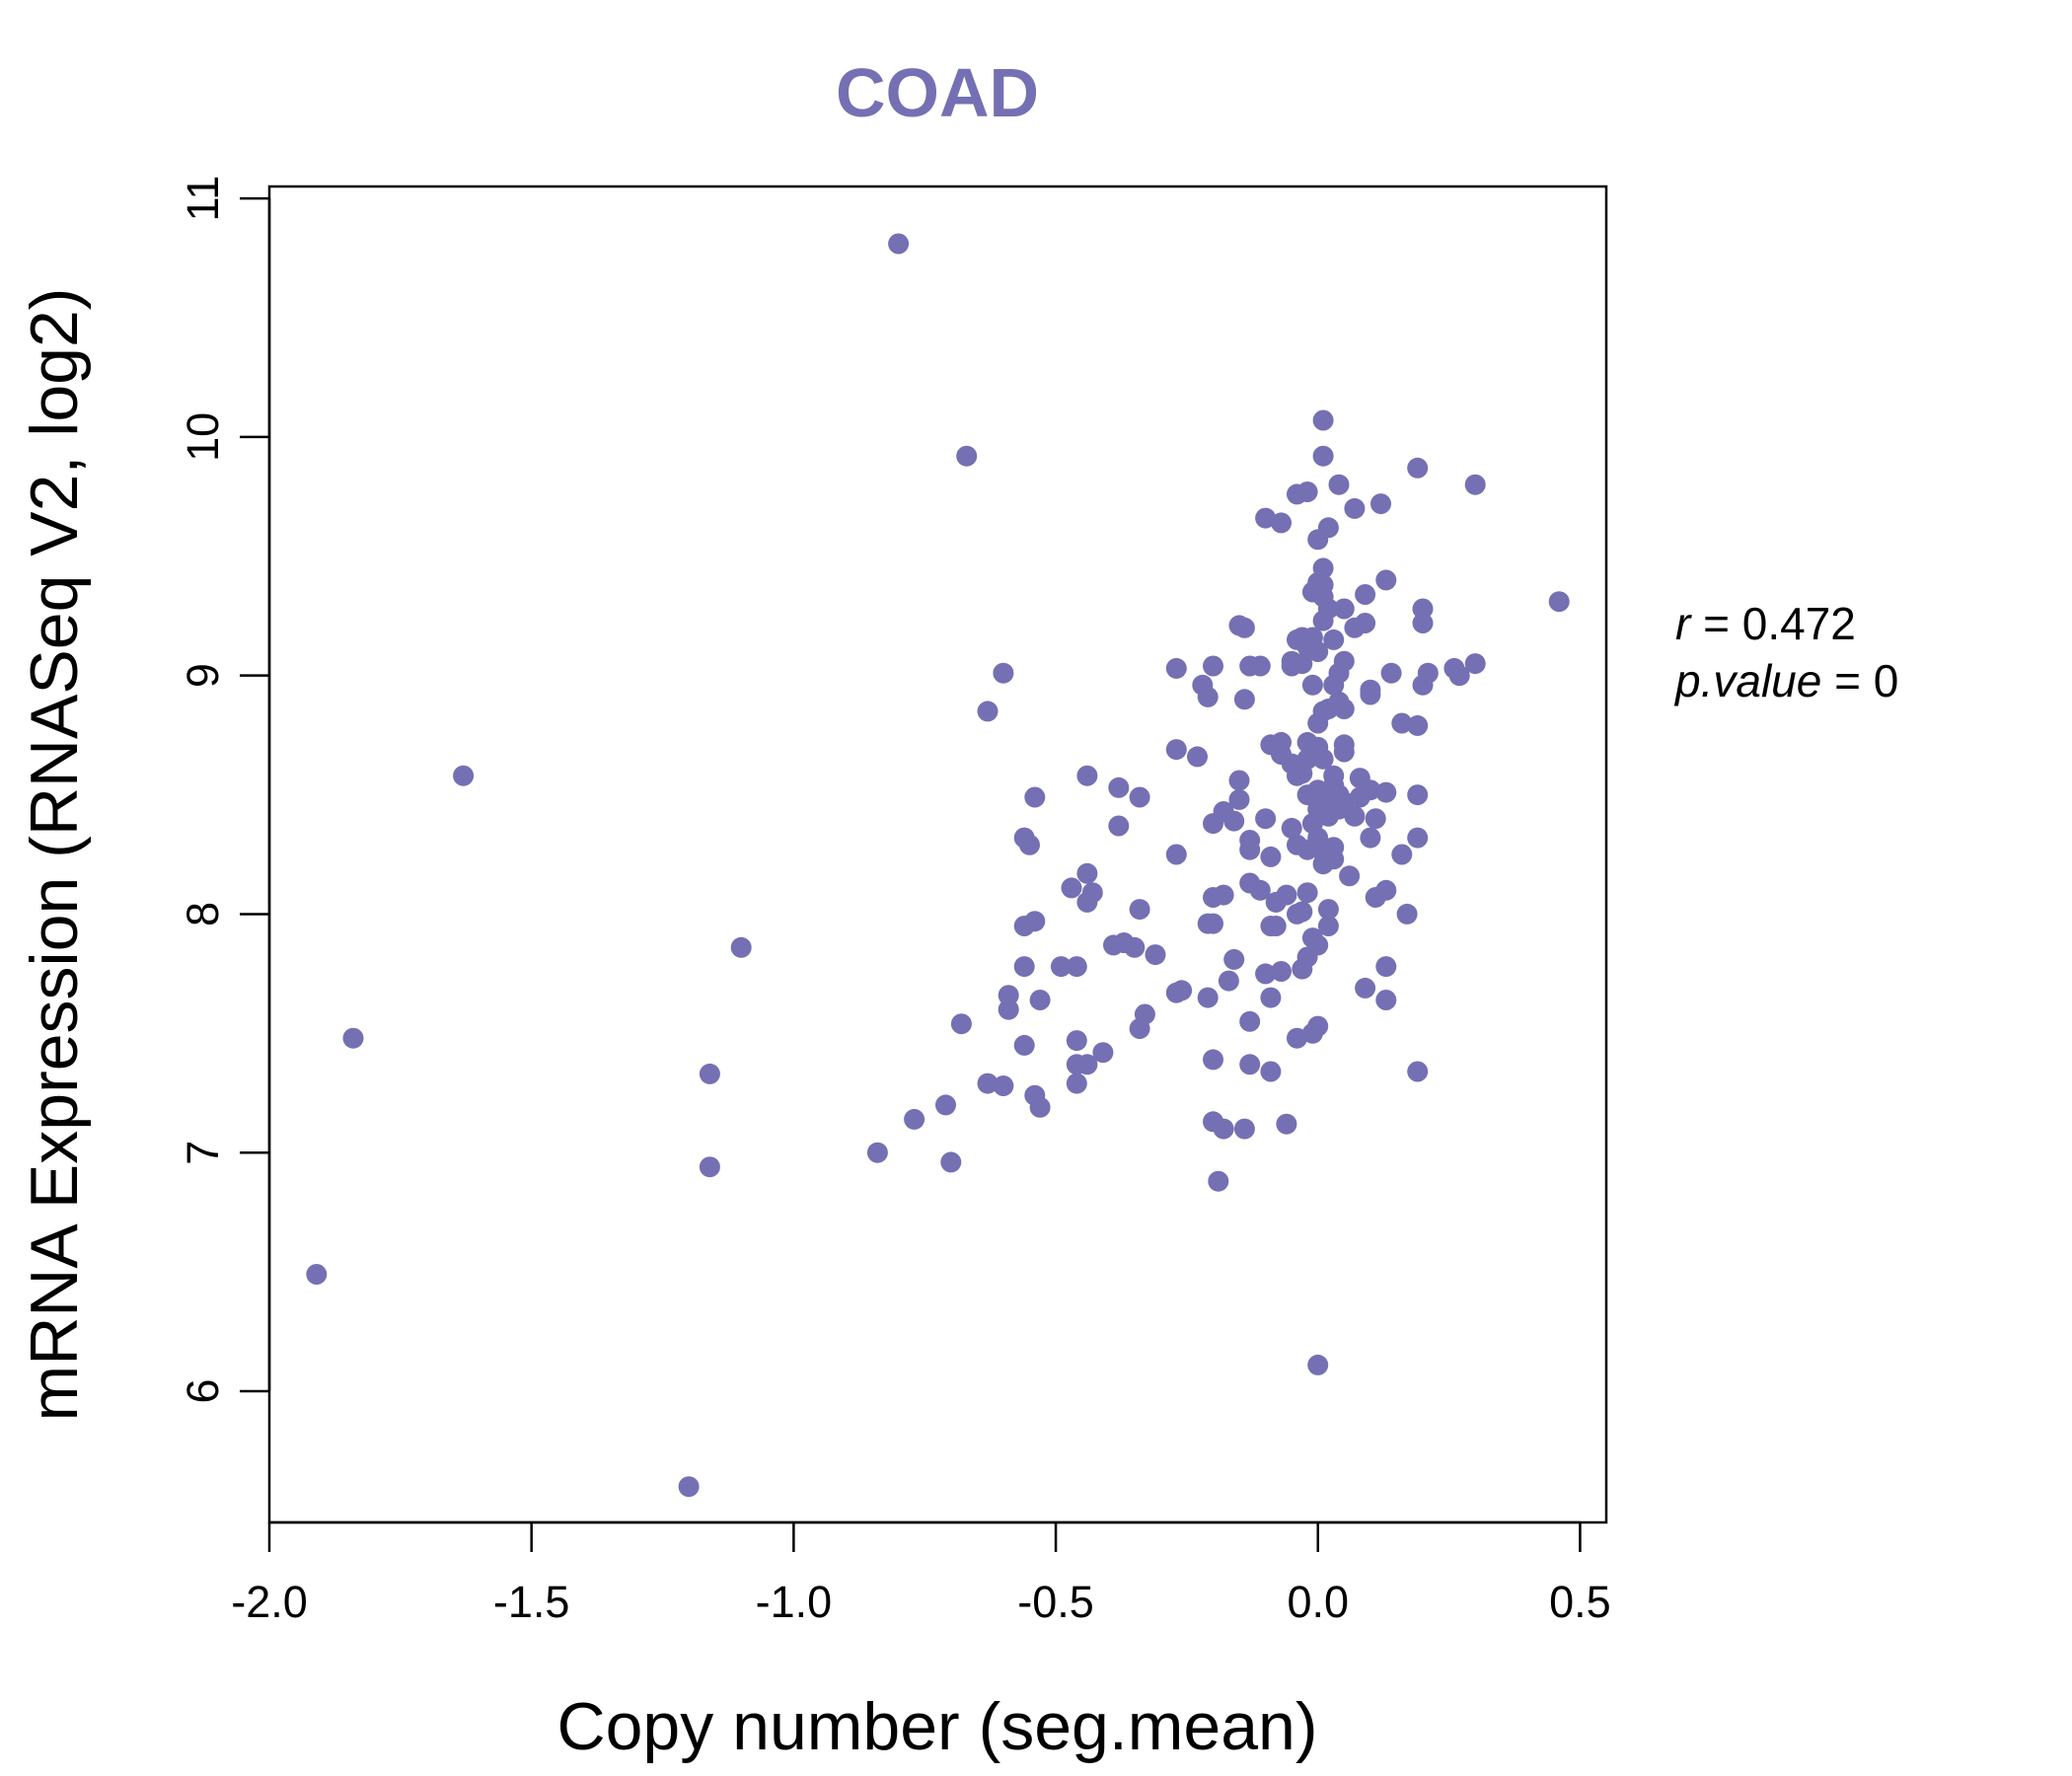 This screenshot has width=2072, height=1776. What do you see at coordinates (270, 1602) in the screenshot?
I see `x-tick-label: -2.0` at bounding box center [270, 1602].